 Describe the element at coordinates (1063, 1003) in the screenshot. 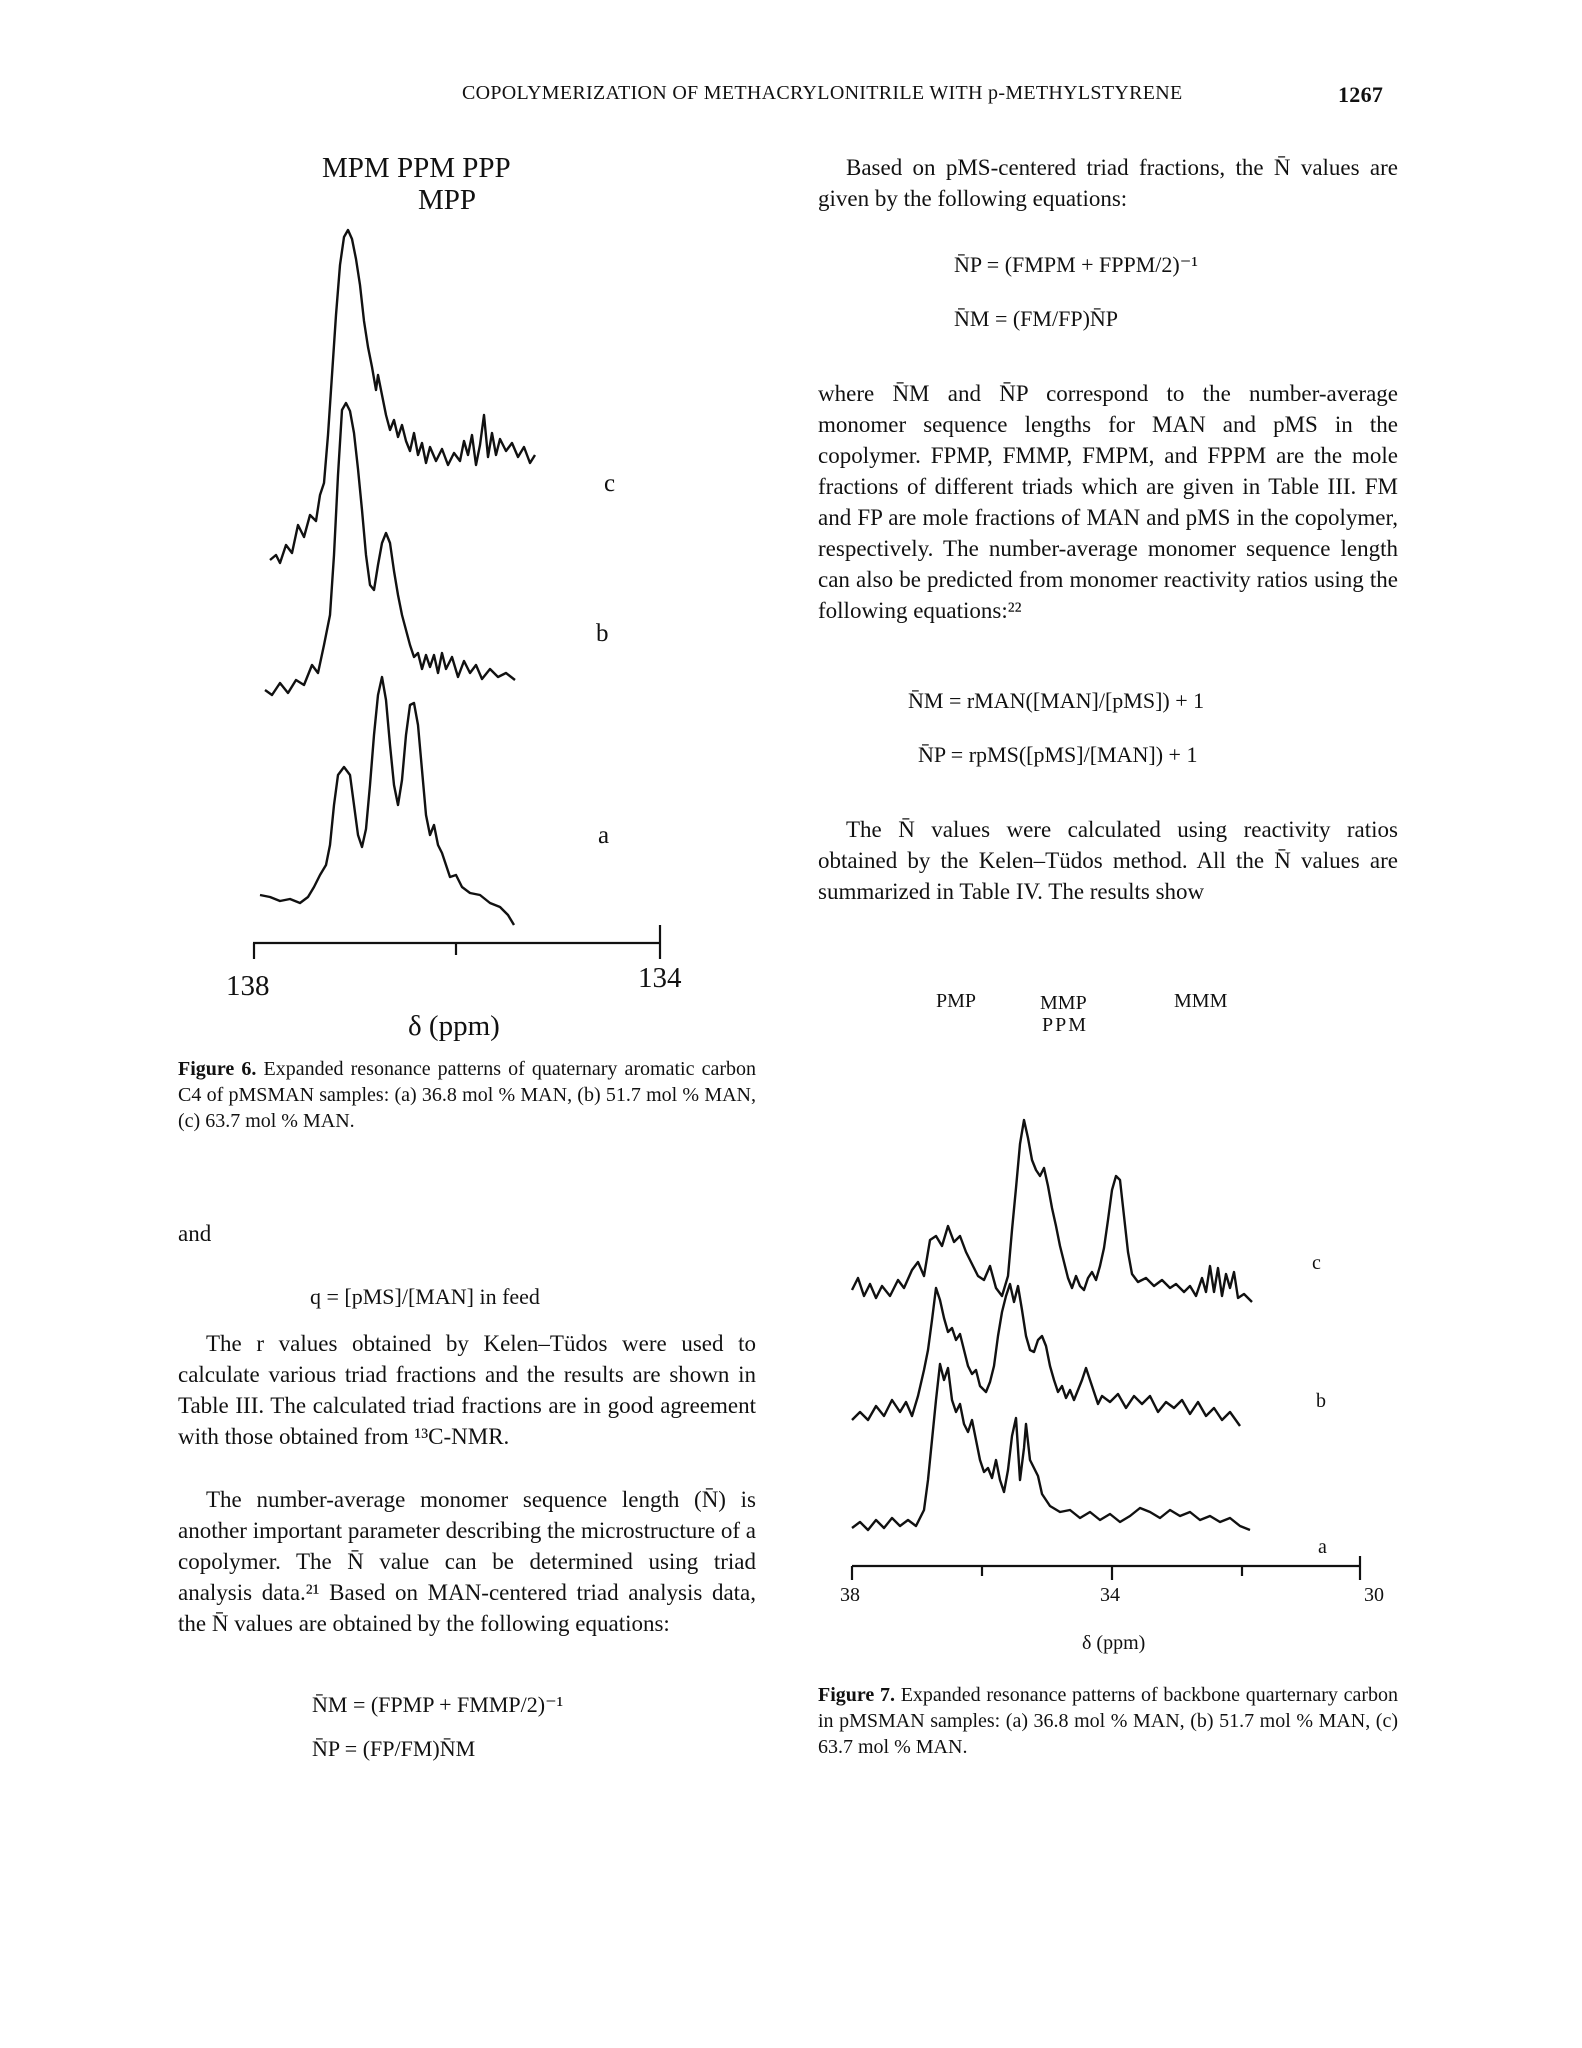

I see `fig7-peak-mmp: MMP` at that location.